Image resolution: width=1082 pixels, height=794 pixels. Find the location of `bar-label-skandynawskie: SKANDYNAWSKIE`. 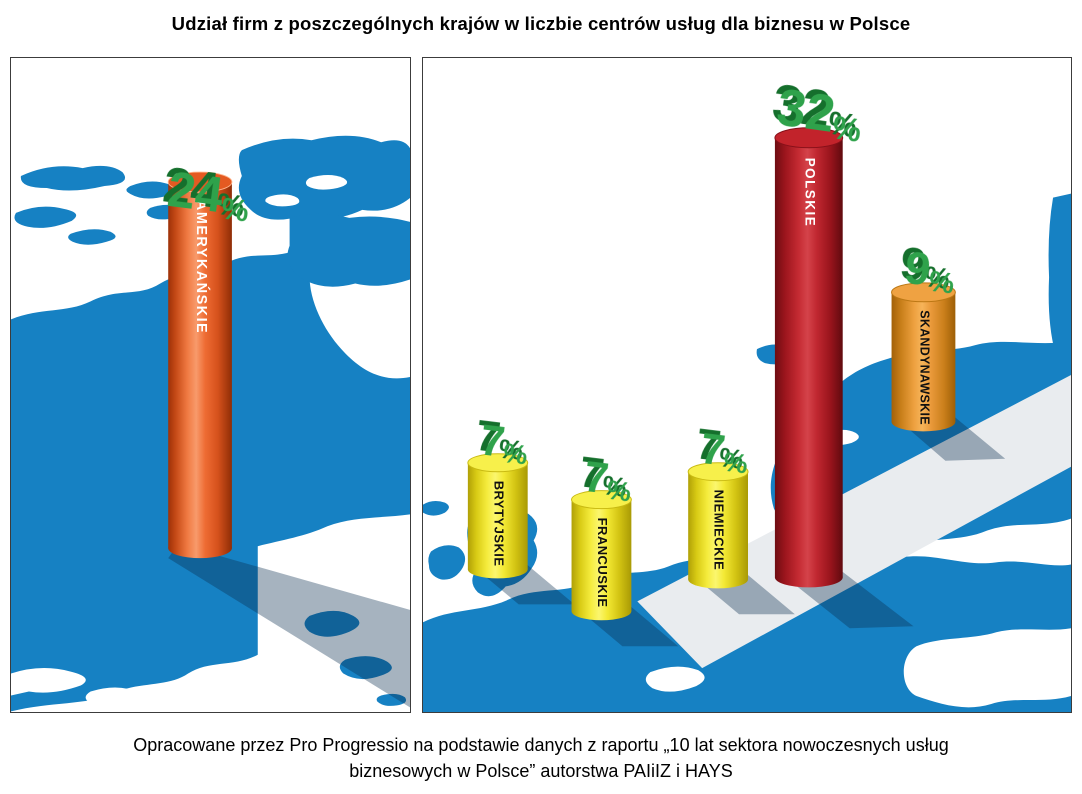

bar-label-skandynawskie: SKANDYNAWSKIE is located at coordinates (924, 367).